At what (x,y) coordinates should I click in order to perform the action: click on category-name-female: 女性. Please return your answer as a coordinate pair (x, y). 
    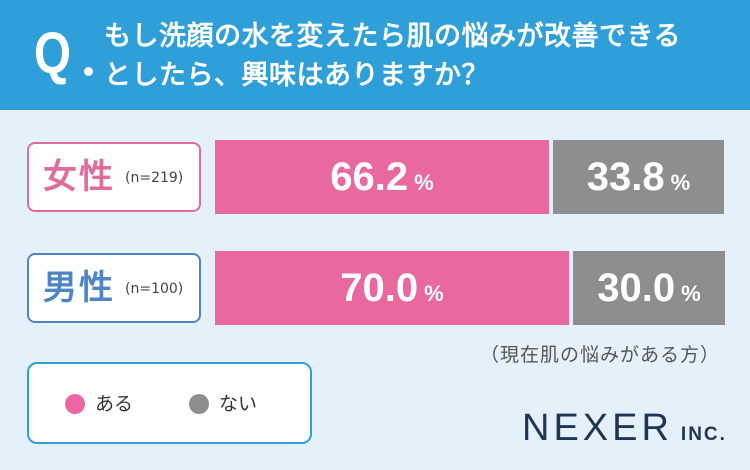
    Looking at the image, I should click on (79, 177).